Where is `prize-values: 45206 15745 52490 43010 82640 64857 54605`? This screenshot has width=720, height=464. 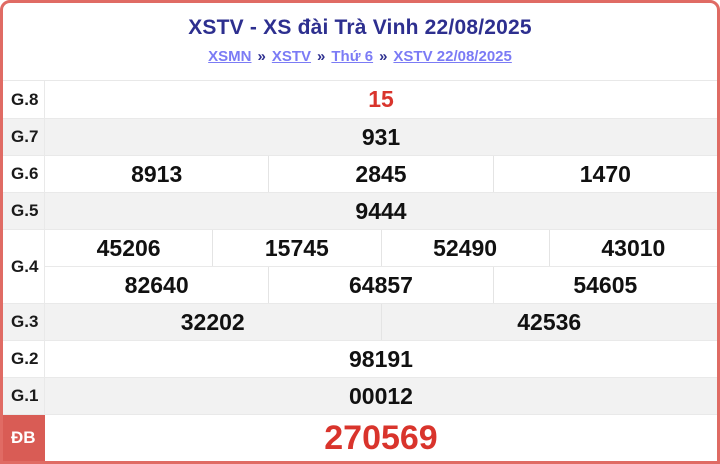 prize-values: 45206 15745 52490 43010 82640 64857 54605 is located at coordinates (381, 266).